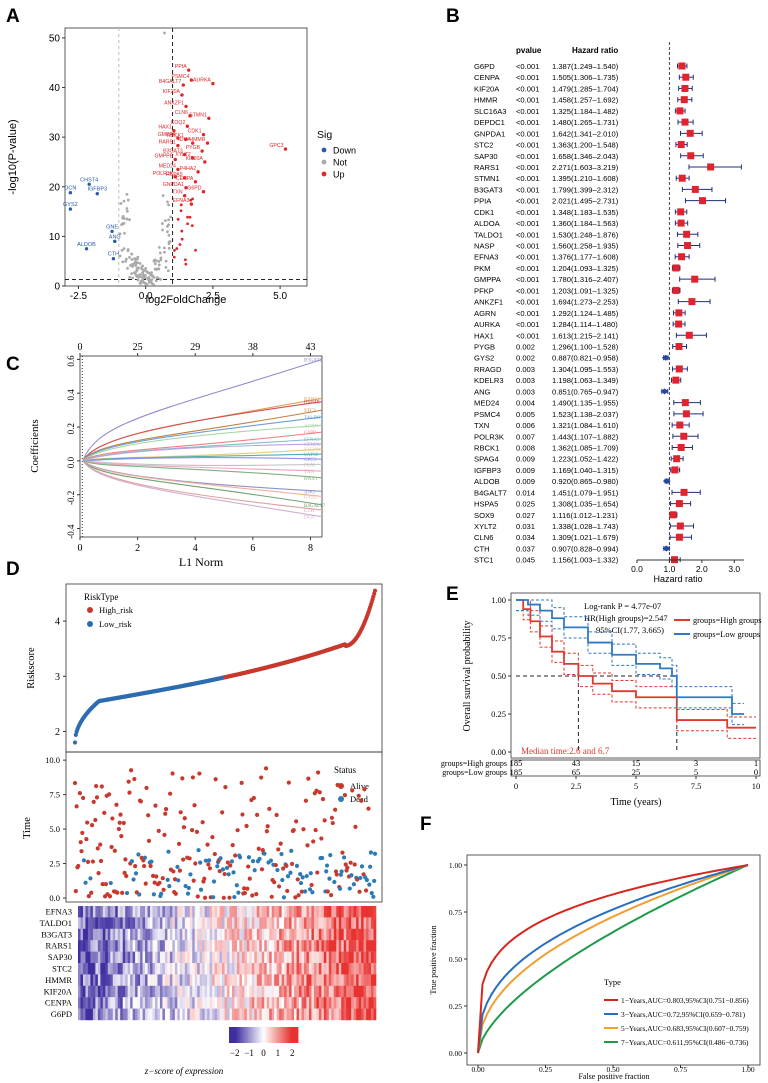 This screenshot has height=1083, width=768. I want to click on forest-hr-text: 1.694(1.273–2.253), so click(585, 302).